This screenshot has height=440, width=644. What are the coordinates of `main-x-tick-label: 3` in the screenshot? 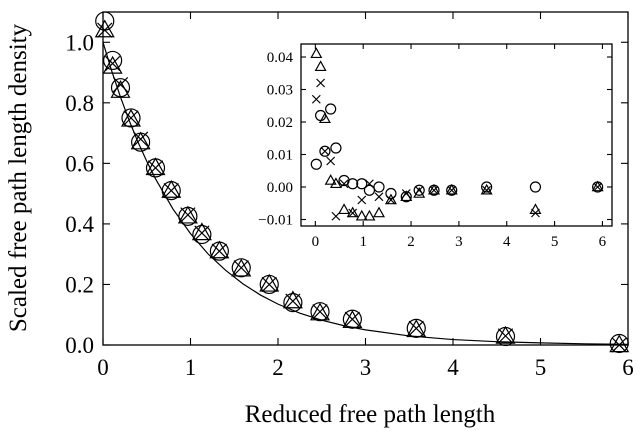 It's located at (366, 367).